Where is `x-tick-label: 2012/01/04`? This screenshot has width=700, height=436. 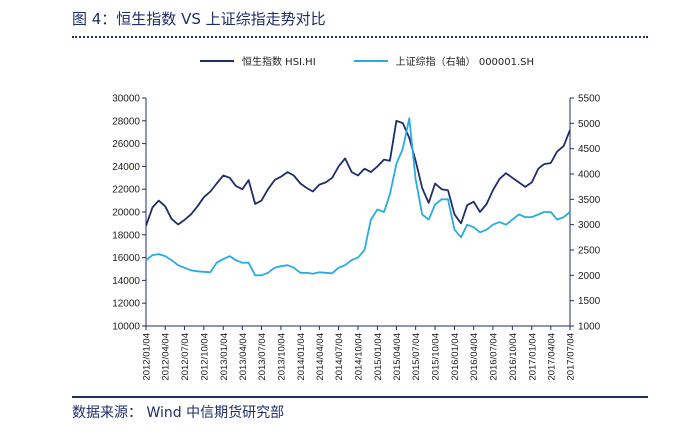 x-tick-label: 2012/01/04 is located at coordinates (147, 357).